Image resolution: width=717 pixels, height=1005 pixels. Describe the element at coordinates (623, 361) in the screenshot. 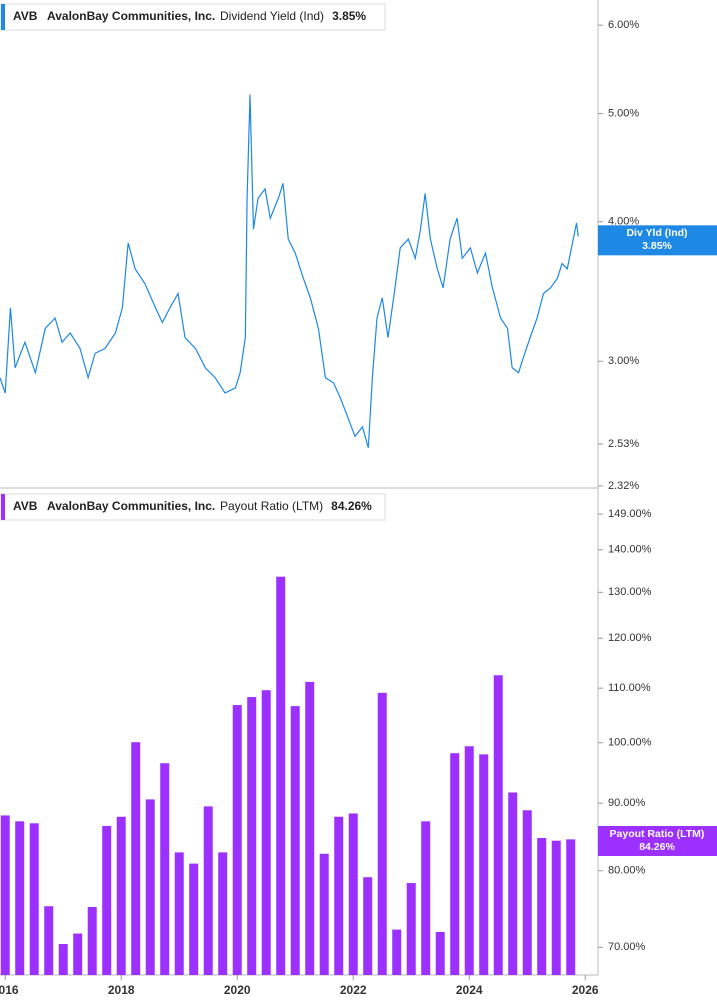

I see `y-tick-label: 3.00%` at that location.